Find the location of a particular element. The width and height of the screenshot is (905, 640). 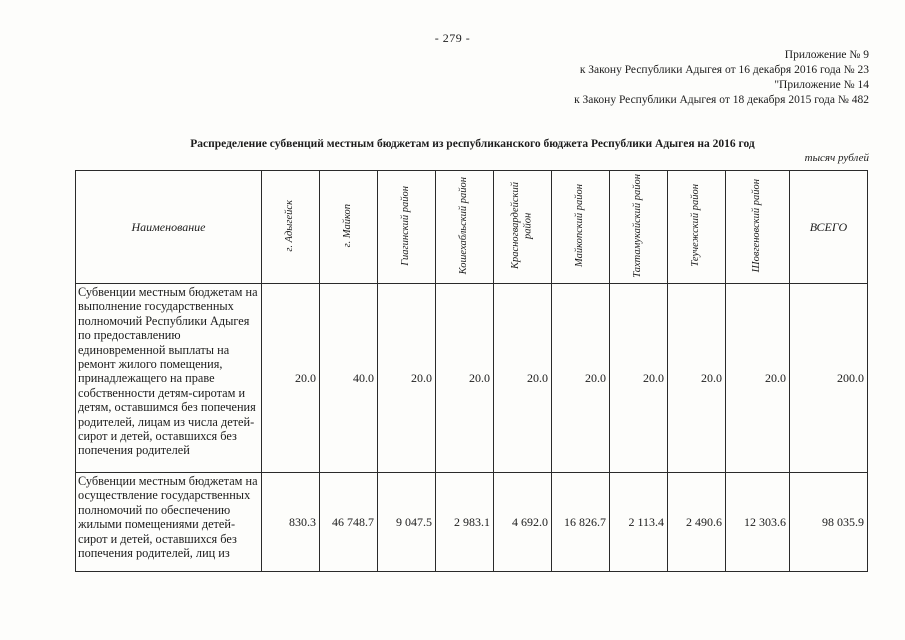

column-header-label: Красногвардейский район is located at coordinates (522, 225).